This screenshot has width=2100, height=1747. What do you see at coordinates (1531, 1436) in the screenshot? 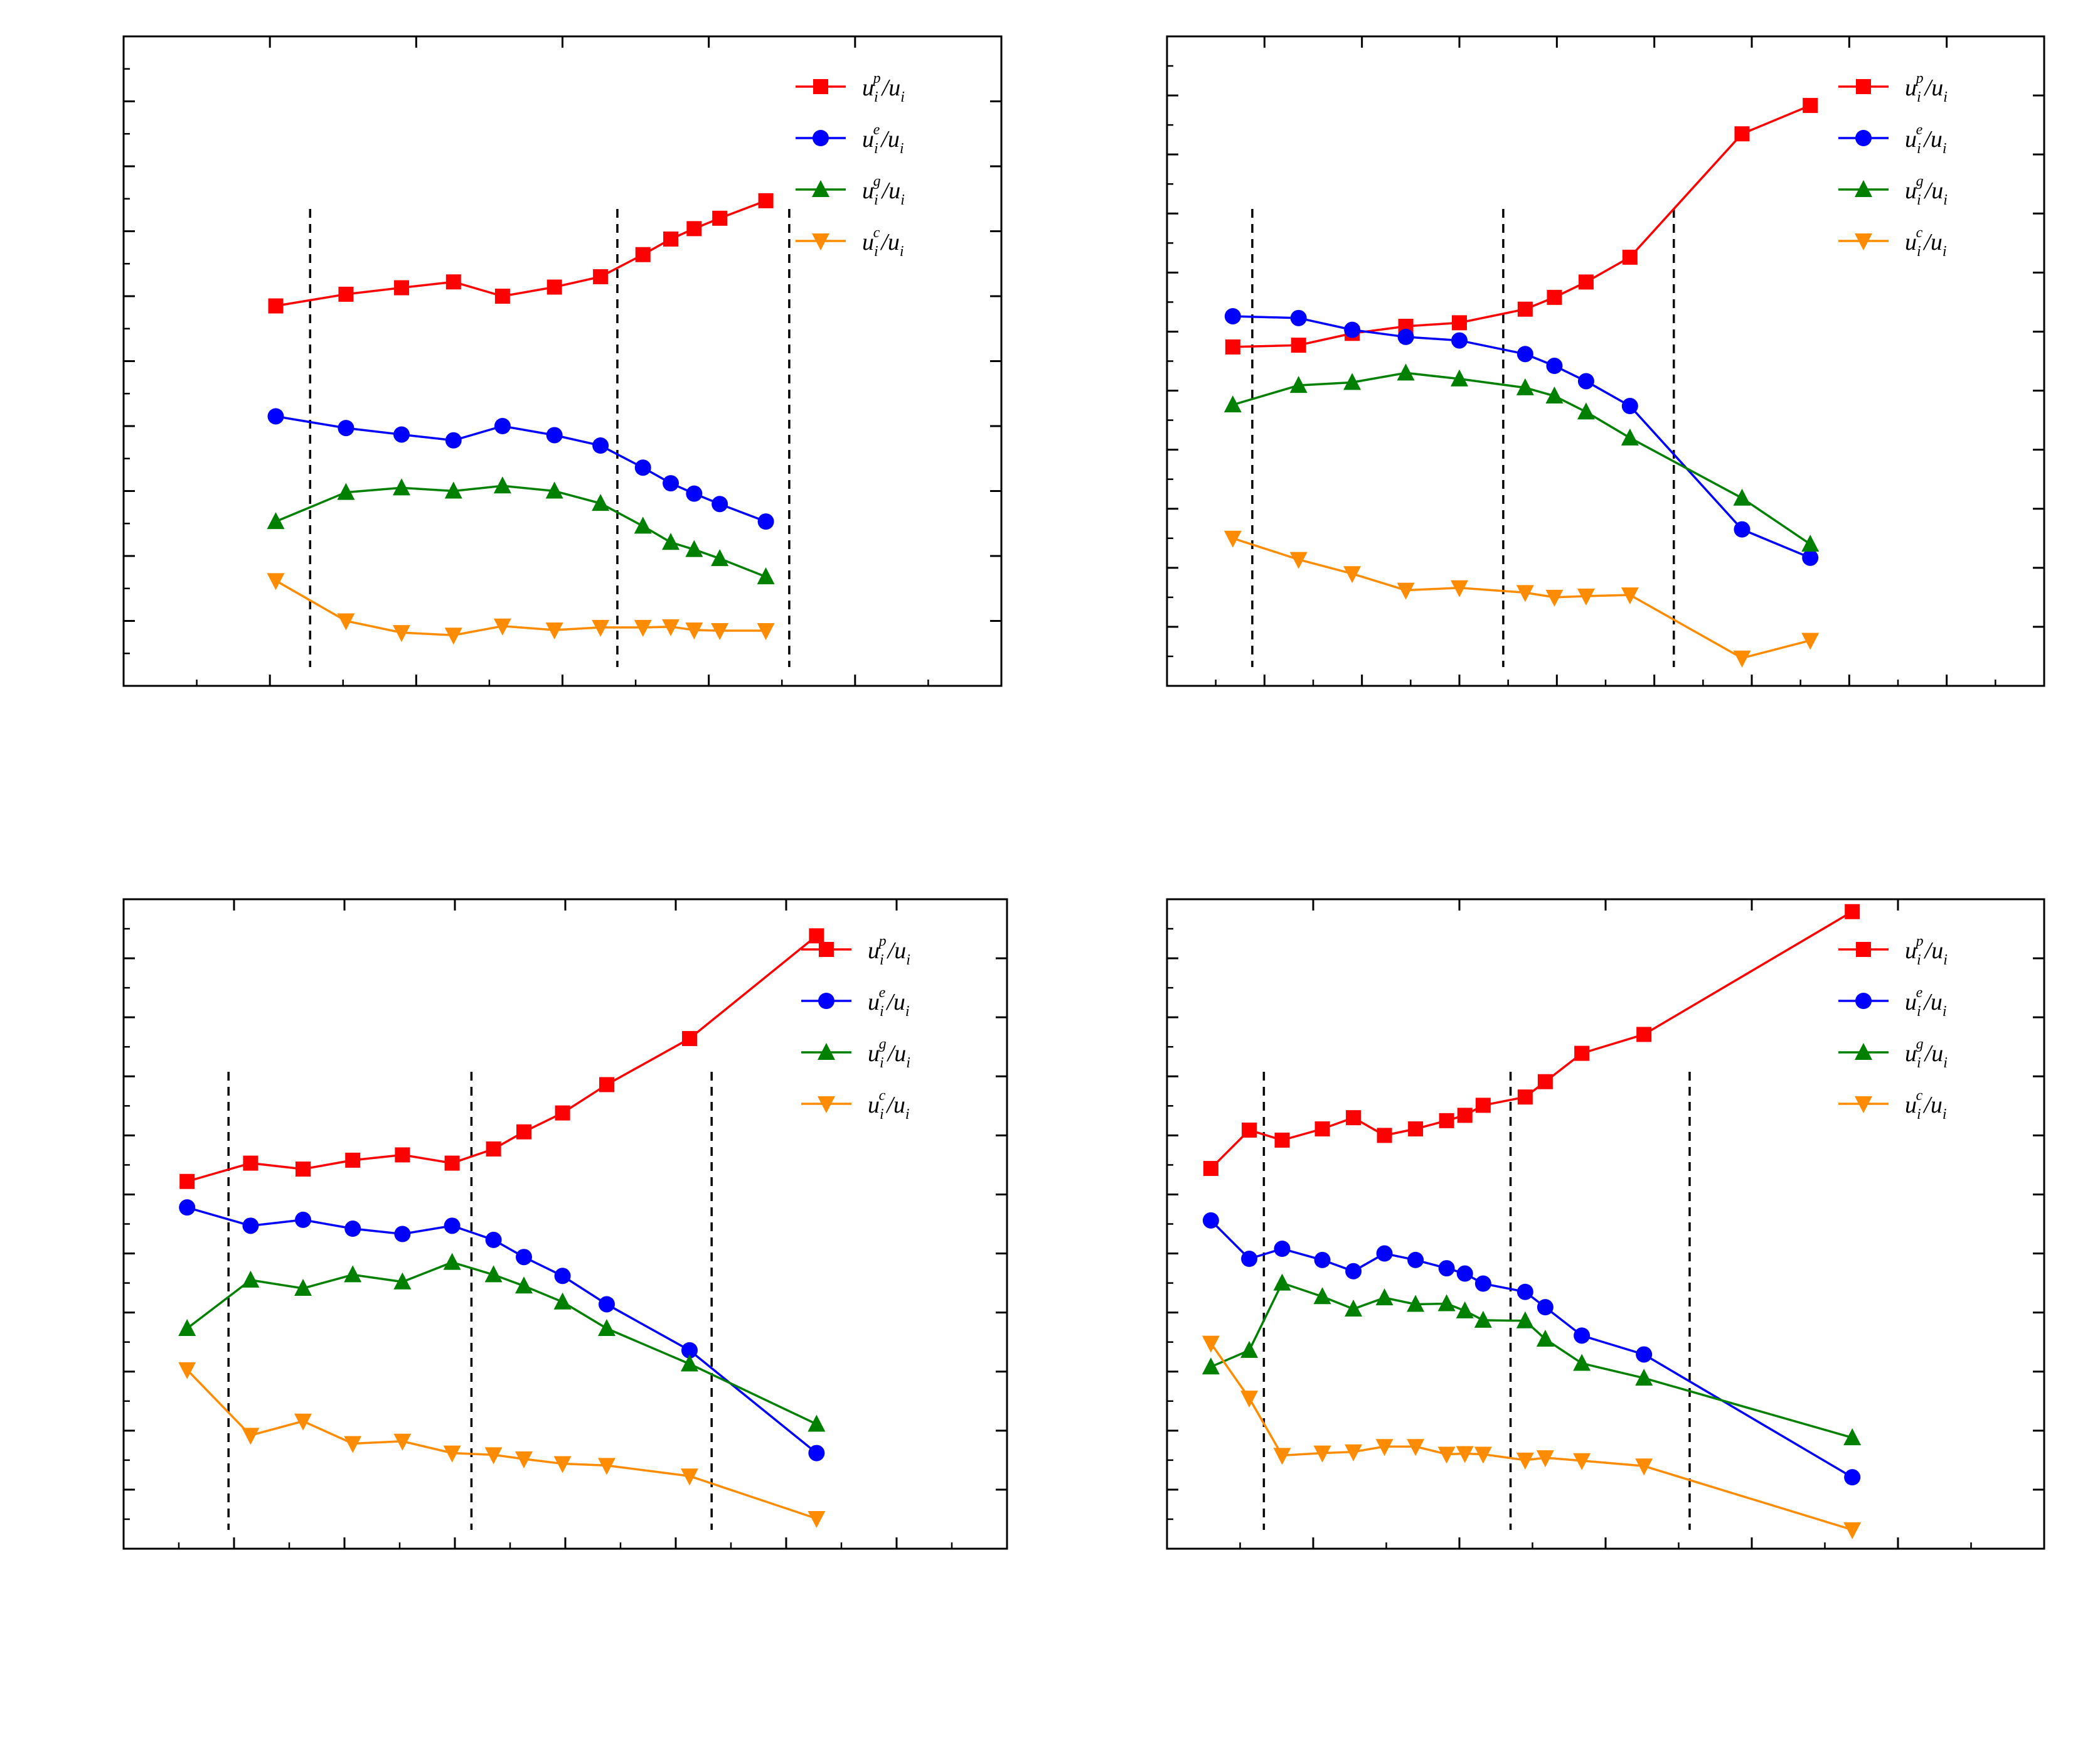
I see `series-line-u_i^c/u_i` at bounding box center [1531, 1436].